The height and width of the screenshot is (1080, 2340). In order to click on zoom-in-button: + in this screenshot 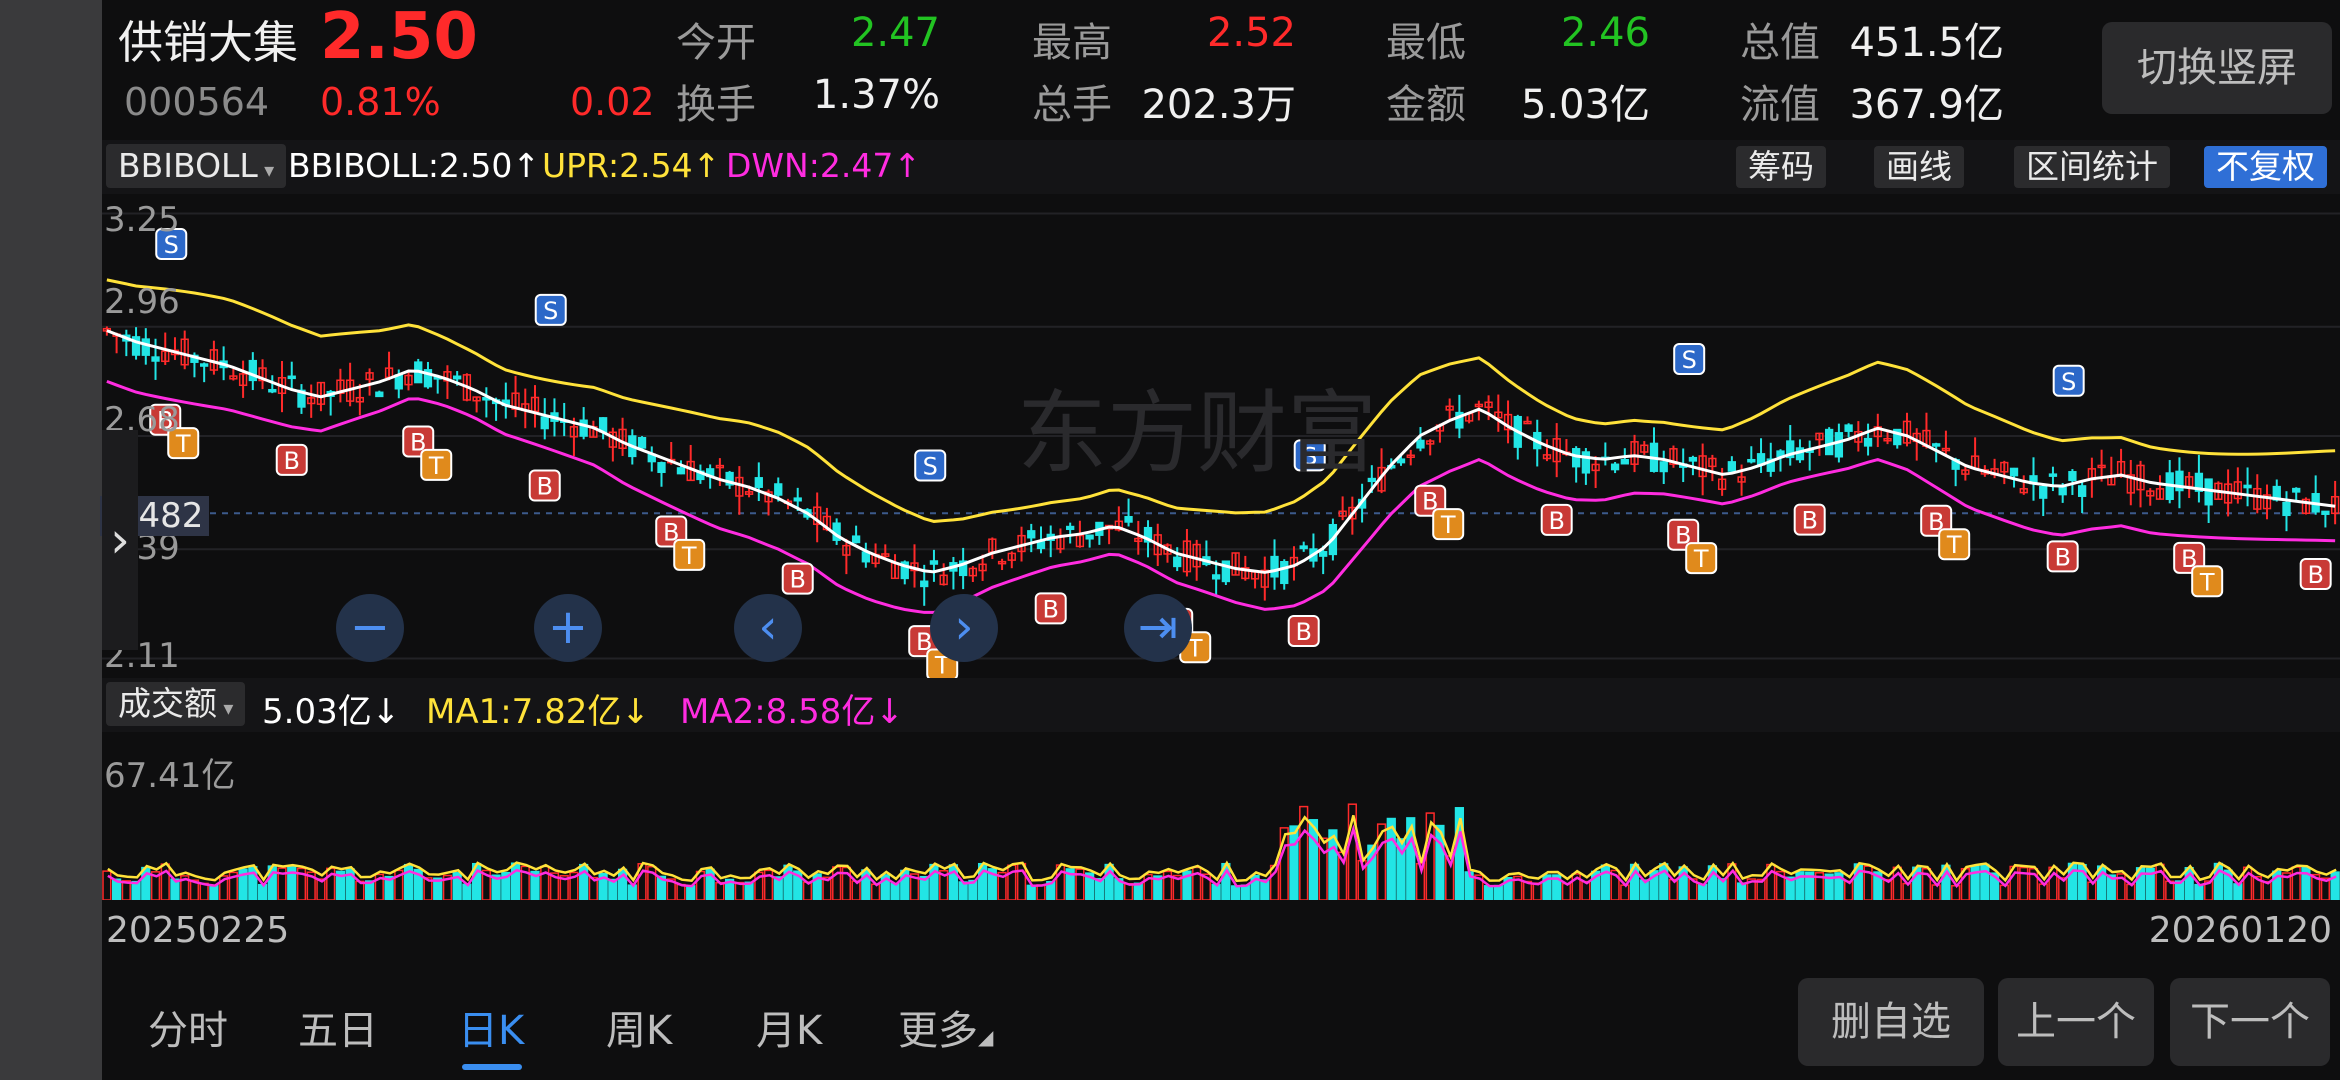, I will do `click(568, 628)`.